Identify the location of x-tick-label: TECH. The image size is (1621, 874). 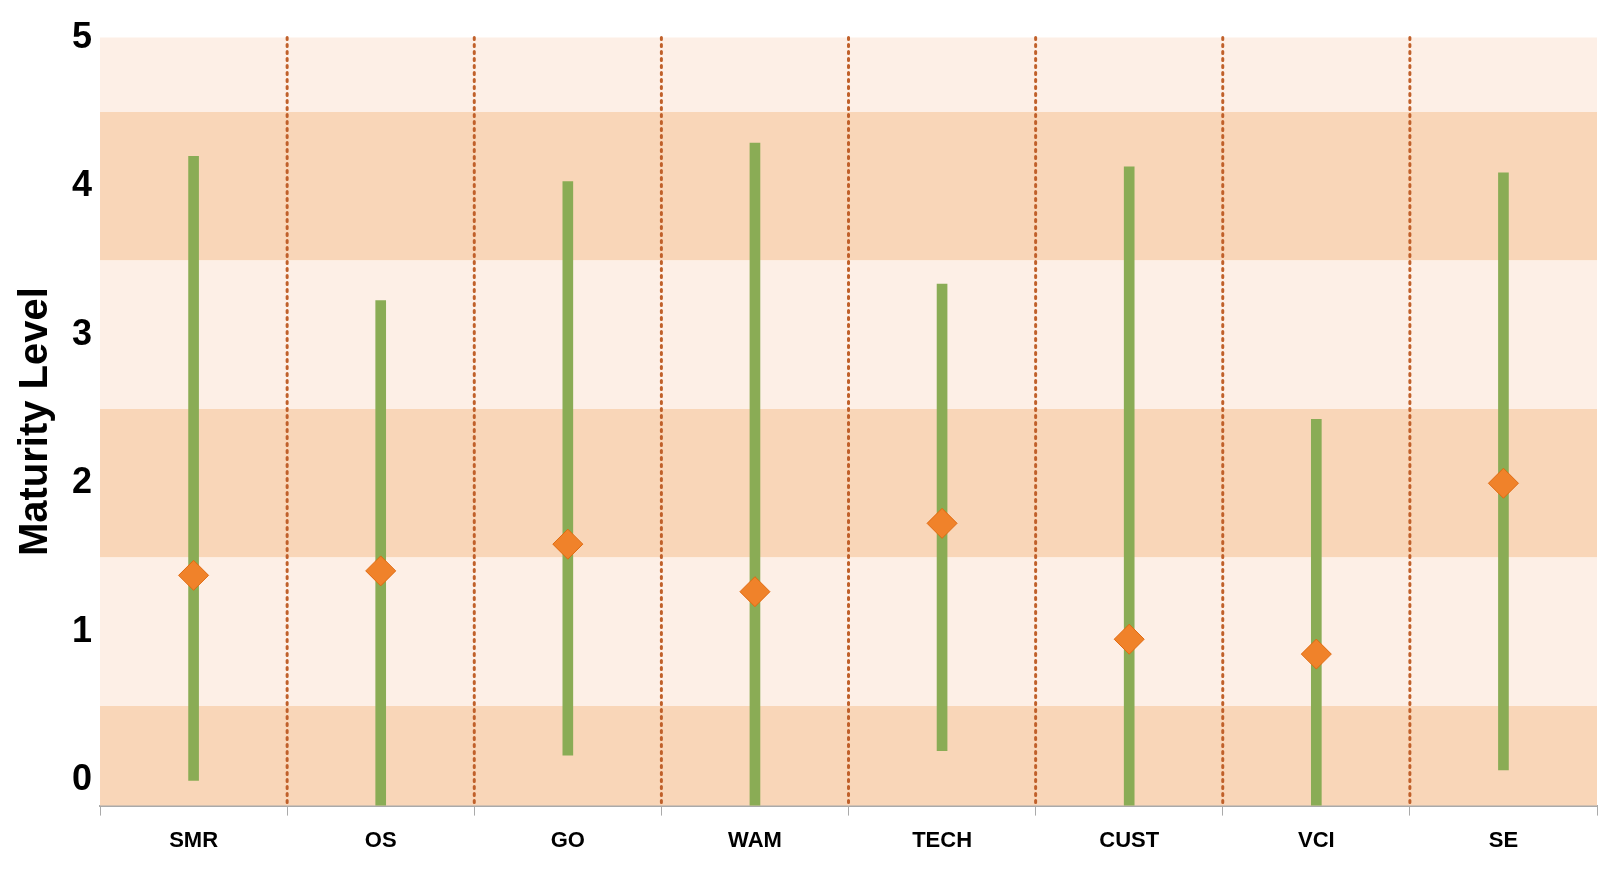
(942, 839).